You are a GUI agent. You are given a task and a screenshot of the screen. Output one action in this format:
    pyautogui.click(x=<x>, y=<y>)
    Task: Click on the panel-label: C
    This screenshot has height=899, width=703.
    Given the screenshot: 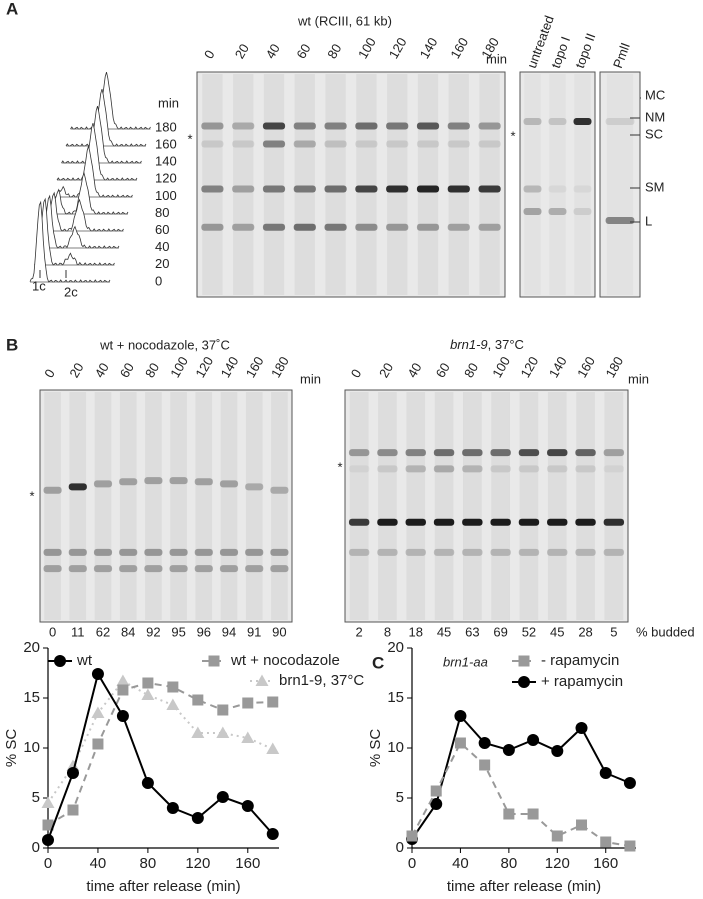 What is the action you would take?
    pyautogui.click(x=378, y=662)
    